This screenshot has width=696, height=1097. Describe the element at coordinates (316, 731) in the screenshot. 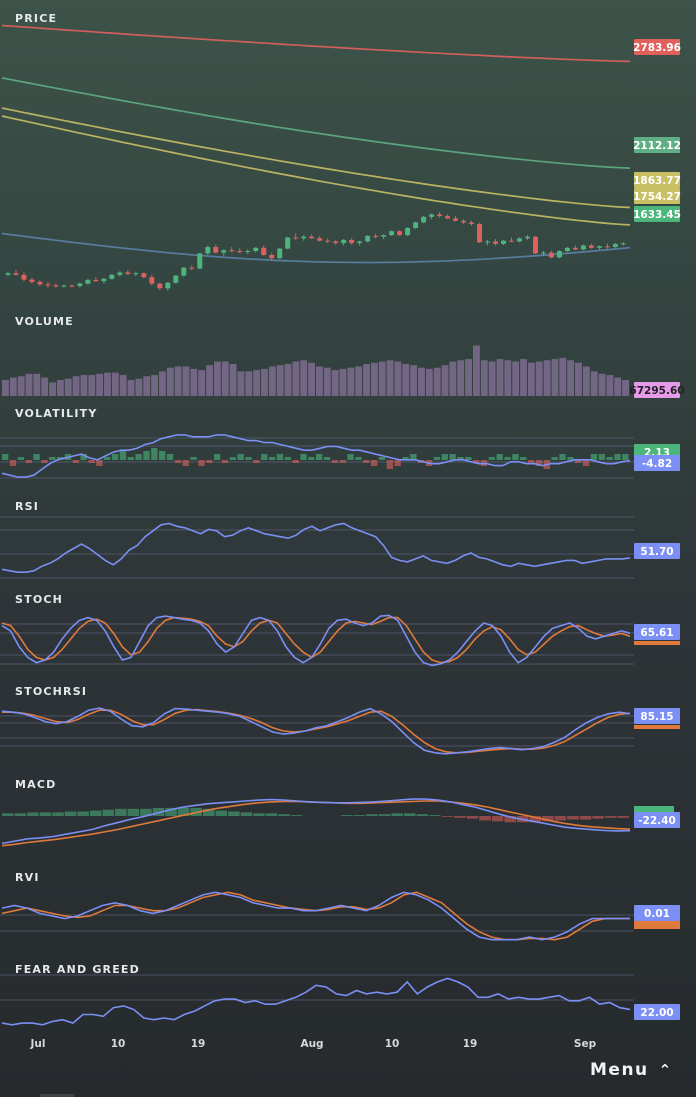

I see `stochrsi-k-line` at that location.